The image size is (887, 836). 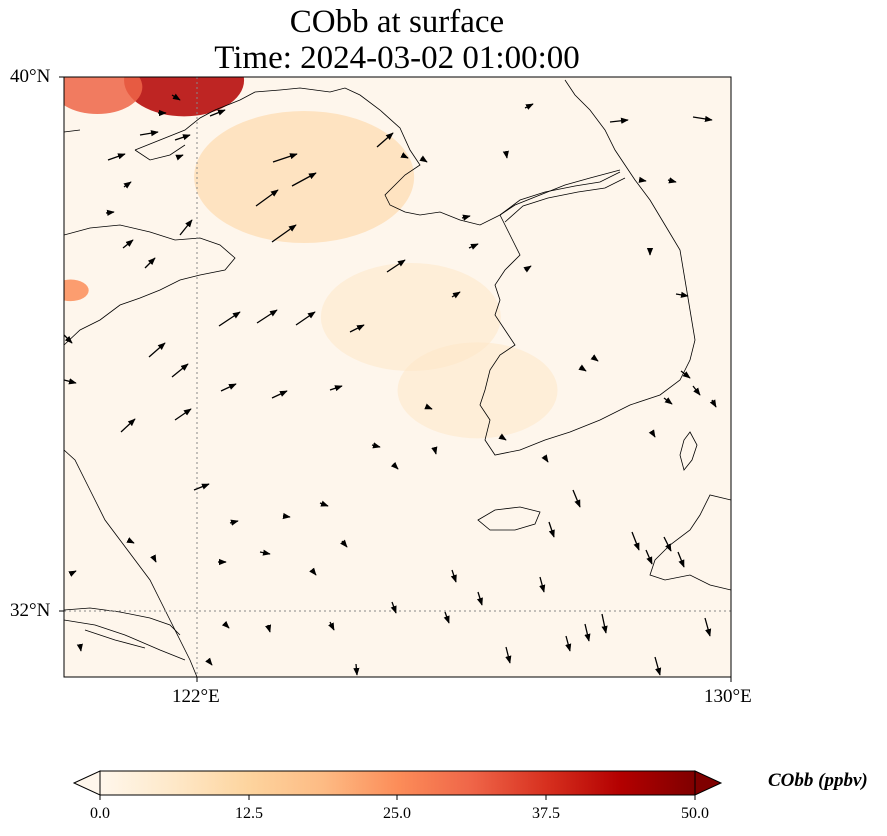 I want to click on colorbar-tick-2: 25.0, so click(x=397, y=813).